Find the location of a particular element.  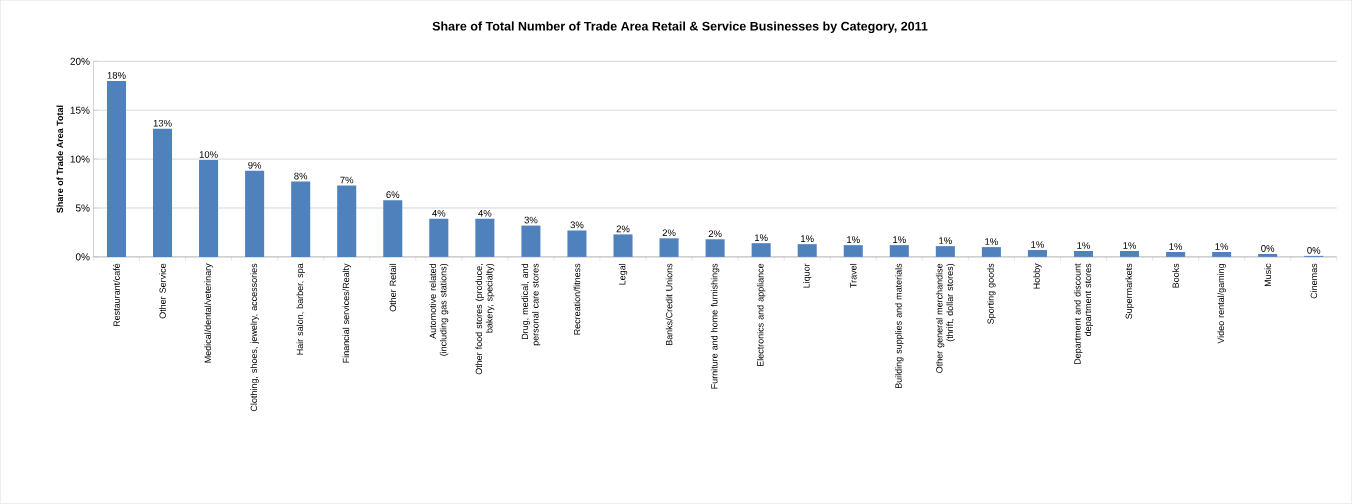

x-tick-label: Other Service is located at coordinates (162, 291).